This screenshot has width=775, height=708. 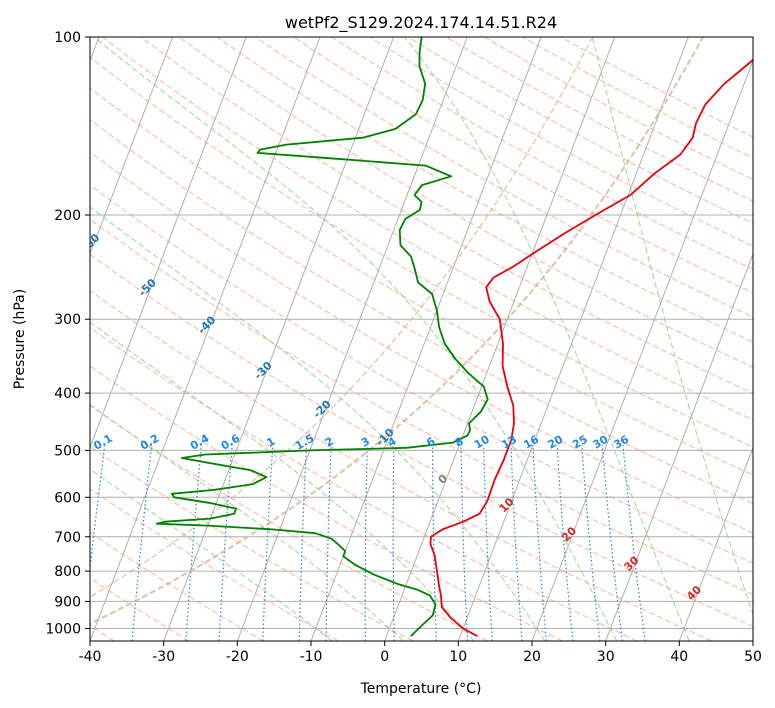 What do you see at coordinates (679, 657) in the screenshot?
I see `x-tick-label: 40` at bounding box center [679, 657].